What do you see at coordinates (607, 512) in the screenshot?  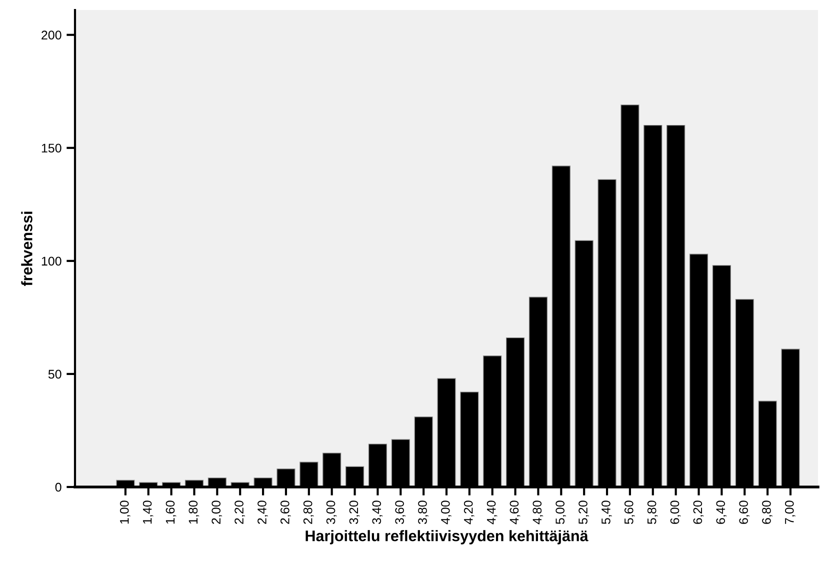 I see `x-tick-label: 5,40` at bounding box center [607, 512].